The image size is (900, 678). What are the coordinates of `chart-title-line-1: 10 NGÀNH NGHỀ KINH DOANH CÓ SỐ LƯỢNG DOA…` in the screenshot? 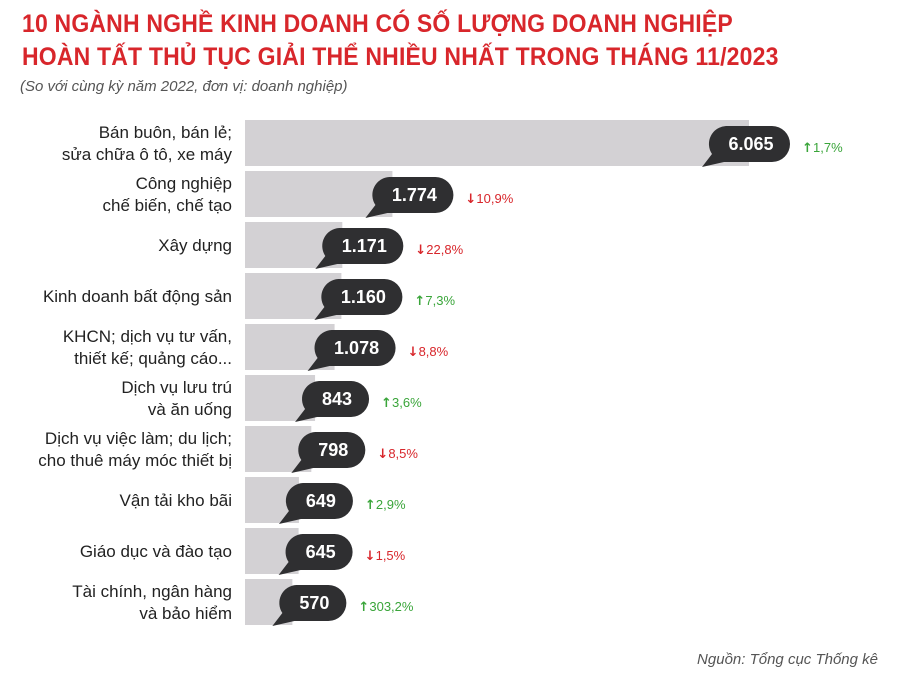 It's located at (377, 24).